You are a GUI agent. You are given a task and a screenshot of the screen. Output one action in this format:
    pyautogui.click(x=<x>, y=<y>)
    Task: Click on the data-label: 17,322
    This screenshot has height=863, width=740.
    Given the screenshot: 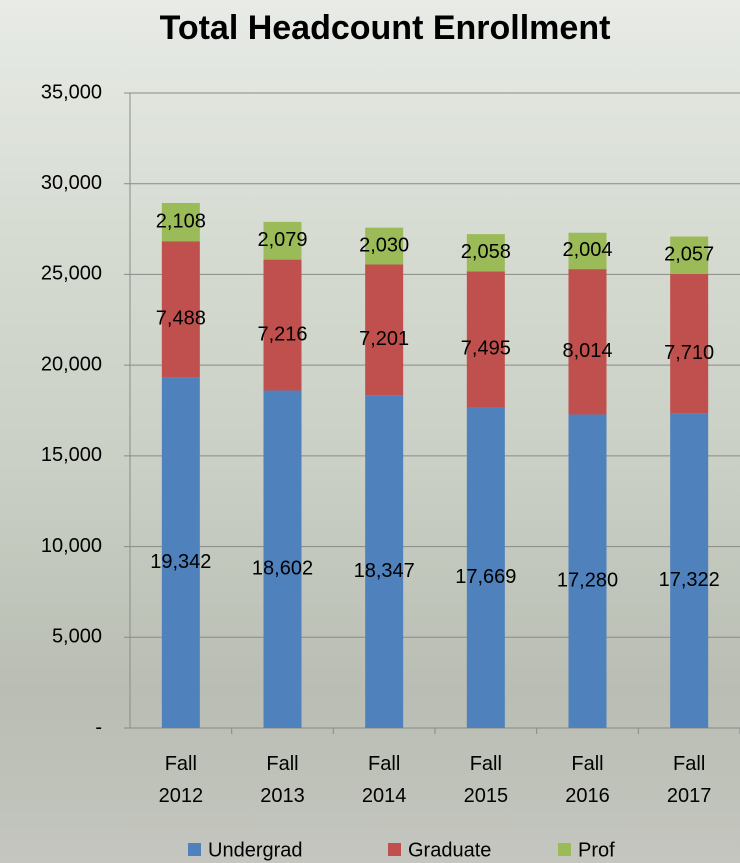 What is the action you would take?
    pyautogui.click(x=689, y=580)
    